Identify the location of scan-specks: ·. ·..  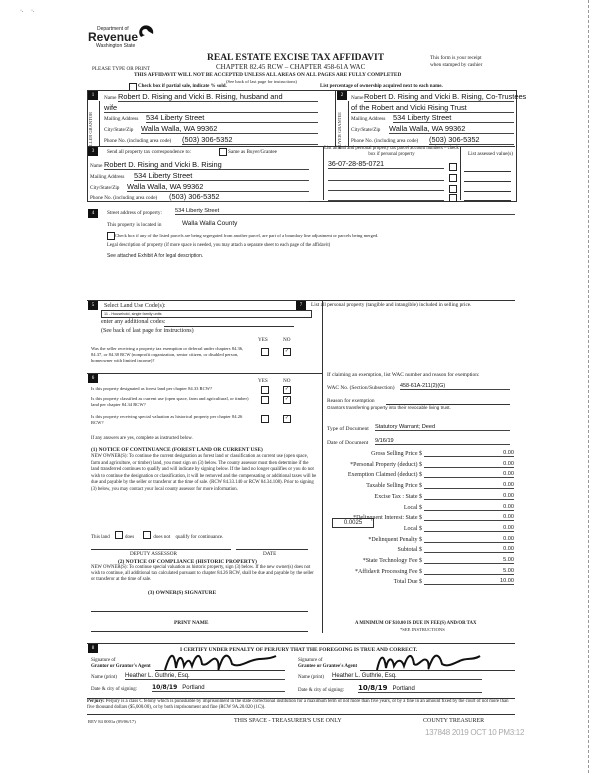
(27, 11).